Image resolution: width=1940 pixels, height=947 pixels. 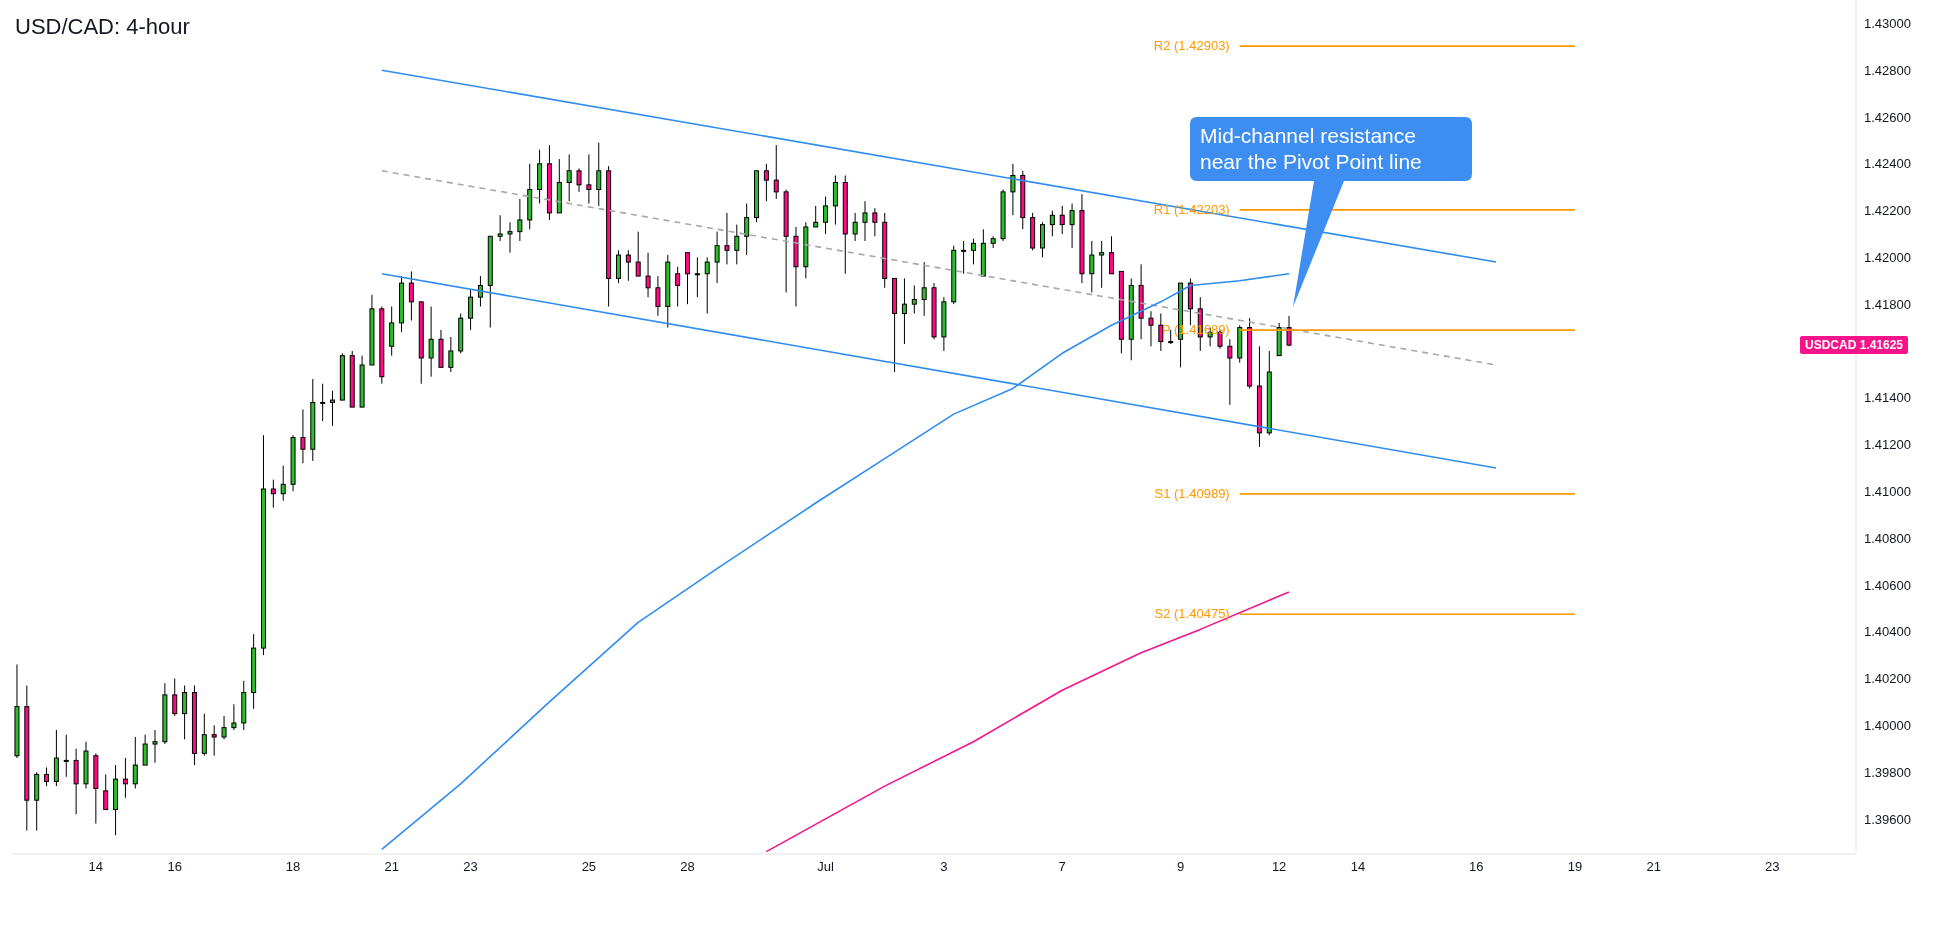 I want to click on x-tick-label: 19, so click(x=1575, y=867).